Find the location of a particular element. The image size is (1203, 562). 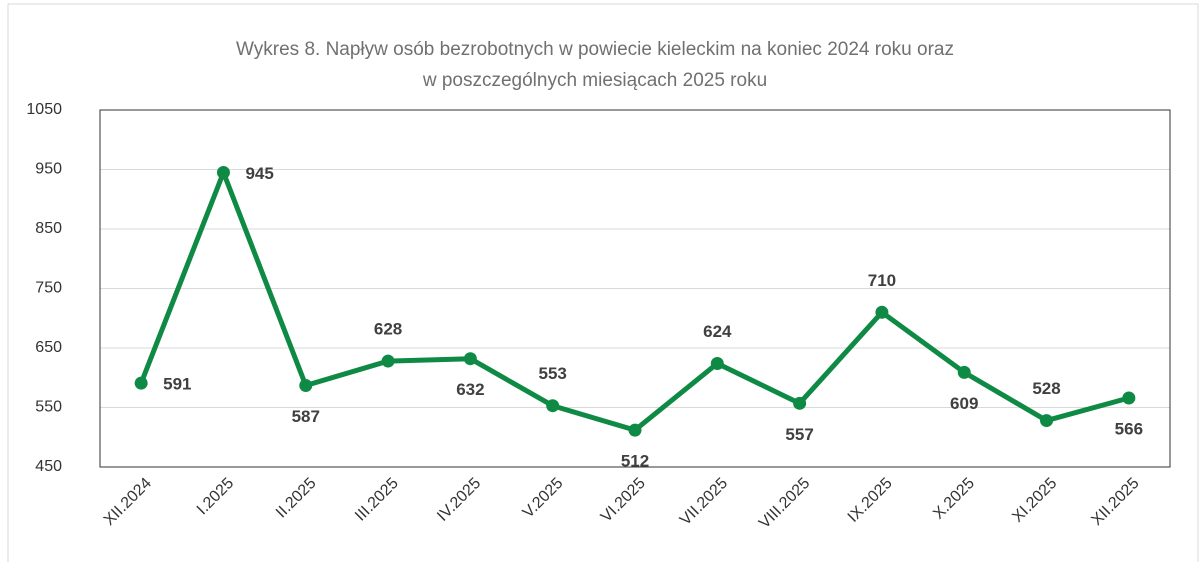

data-label: 945 is located at coordinates (259, 173).